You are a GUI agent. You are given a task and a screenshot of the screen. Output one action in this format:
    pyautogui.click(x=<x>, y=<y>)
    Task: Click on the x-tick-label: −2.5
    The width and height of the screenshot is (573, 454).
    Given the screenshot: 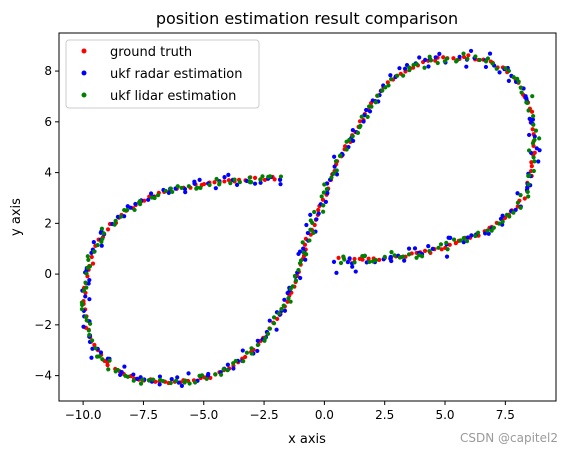 What is the action you would take?
    pyautogui.click(x=264, y=415)
    